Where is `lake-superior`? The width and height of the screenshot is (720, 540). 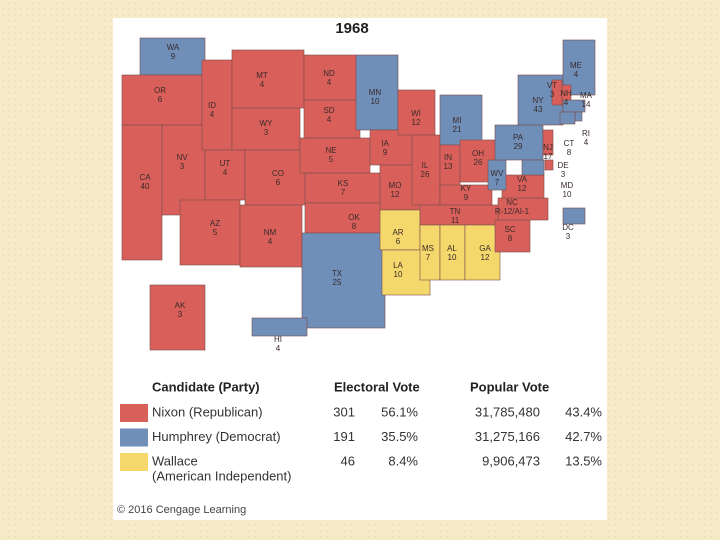 lake-superior is located at coordinates (440, 78).